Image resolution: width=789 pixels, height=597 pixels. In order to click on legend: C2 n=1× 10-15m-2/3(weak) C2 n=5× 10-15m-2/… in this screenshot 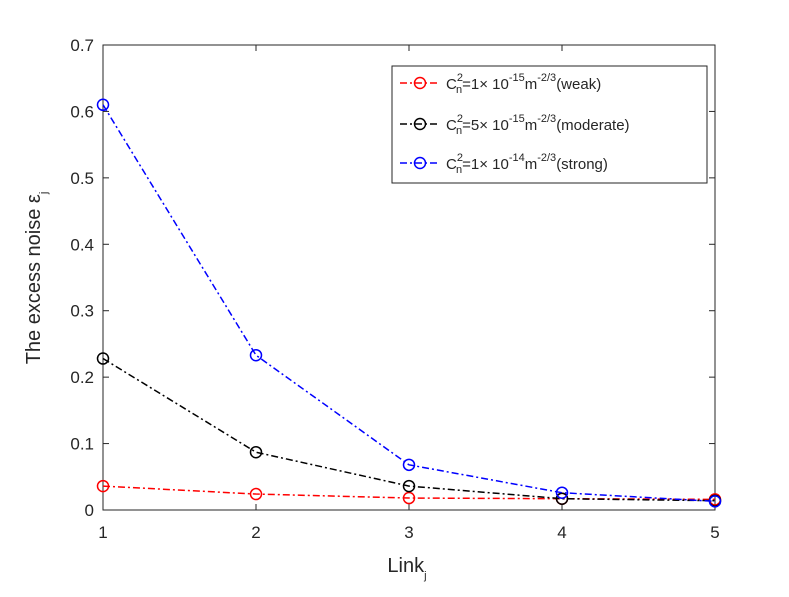, I will do `click(549, 124)`.